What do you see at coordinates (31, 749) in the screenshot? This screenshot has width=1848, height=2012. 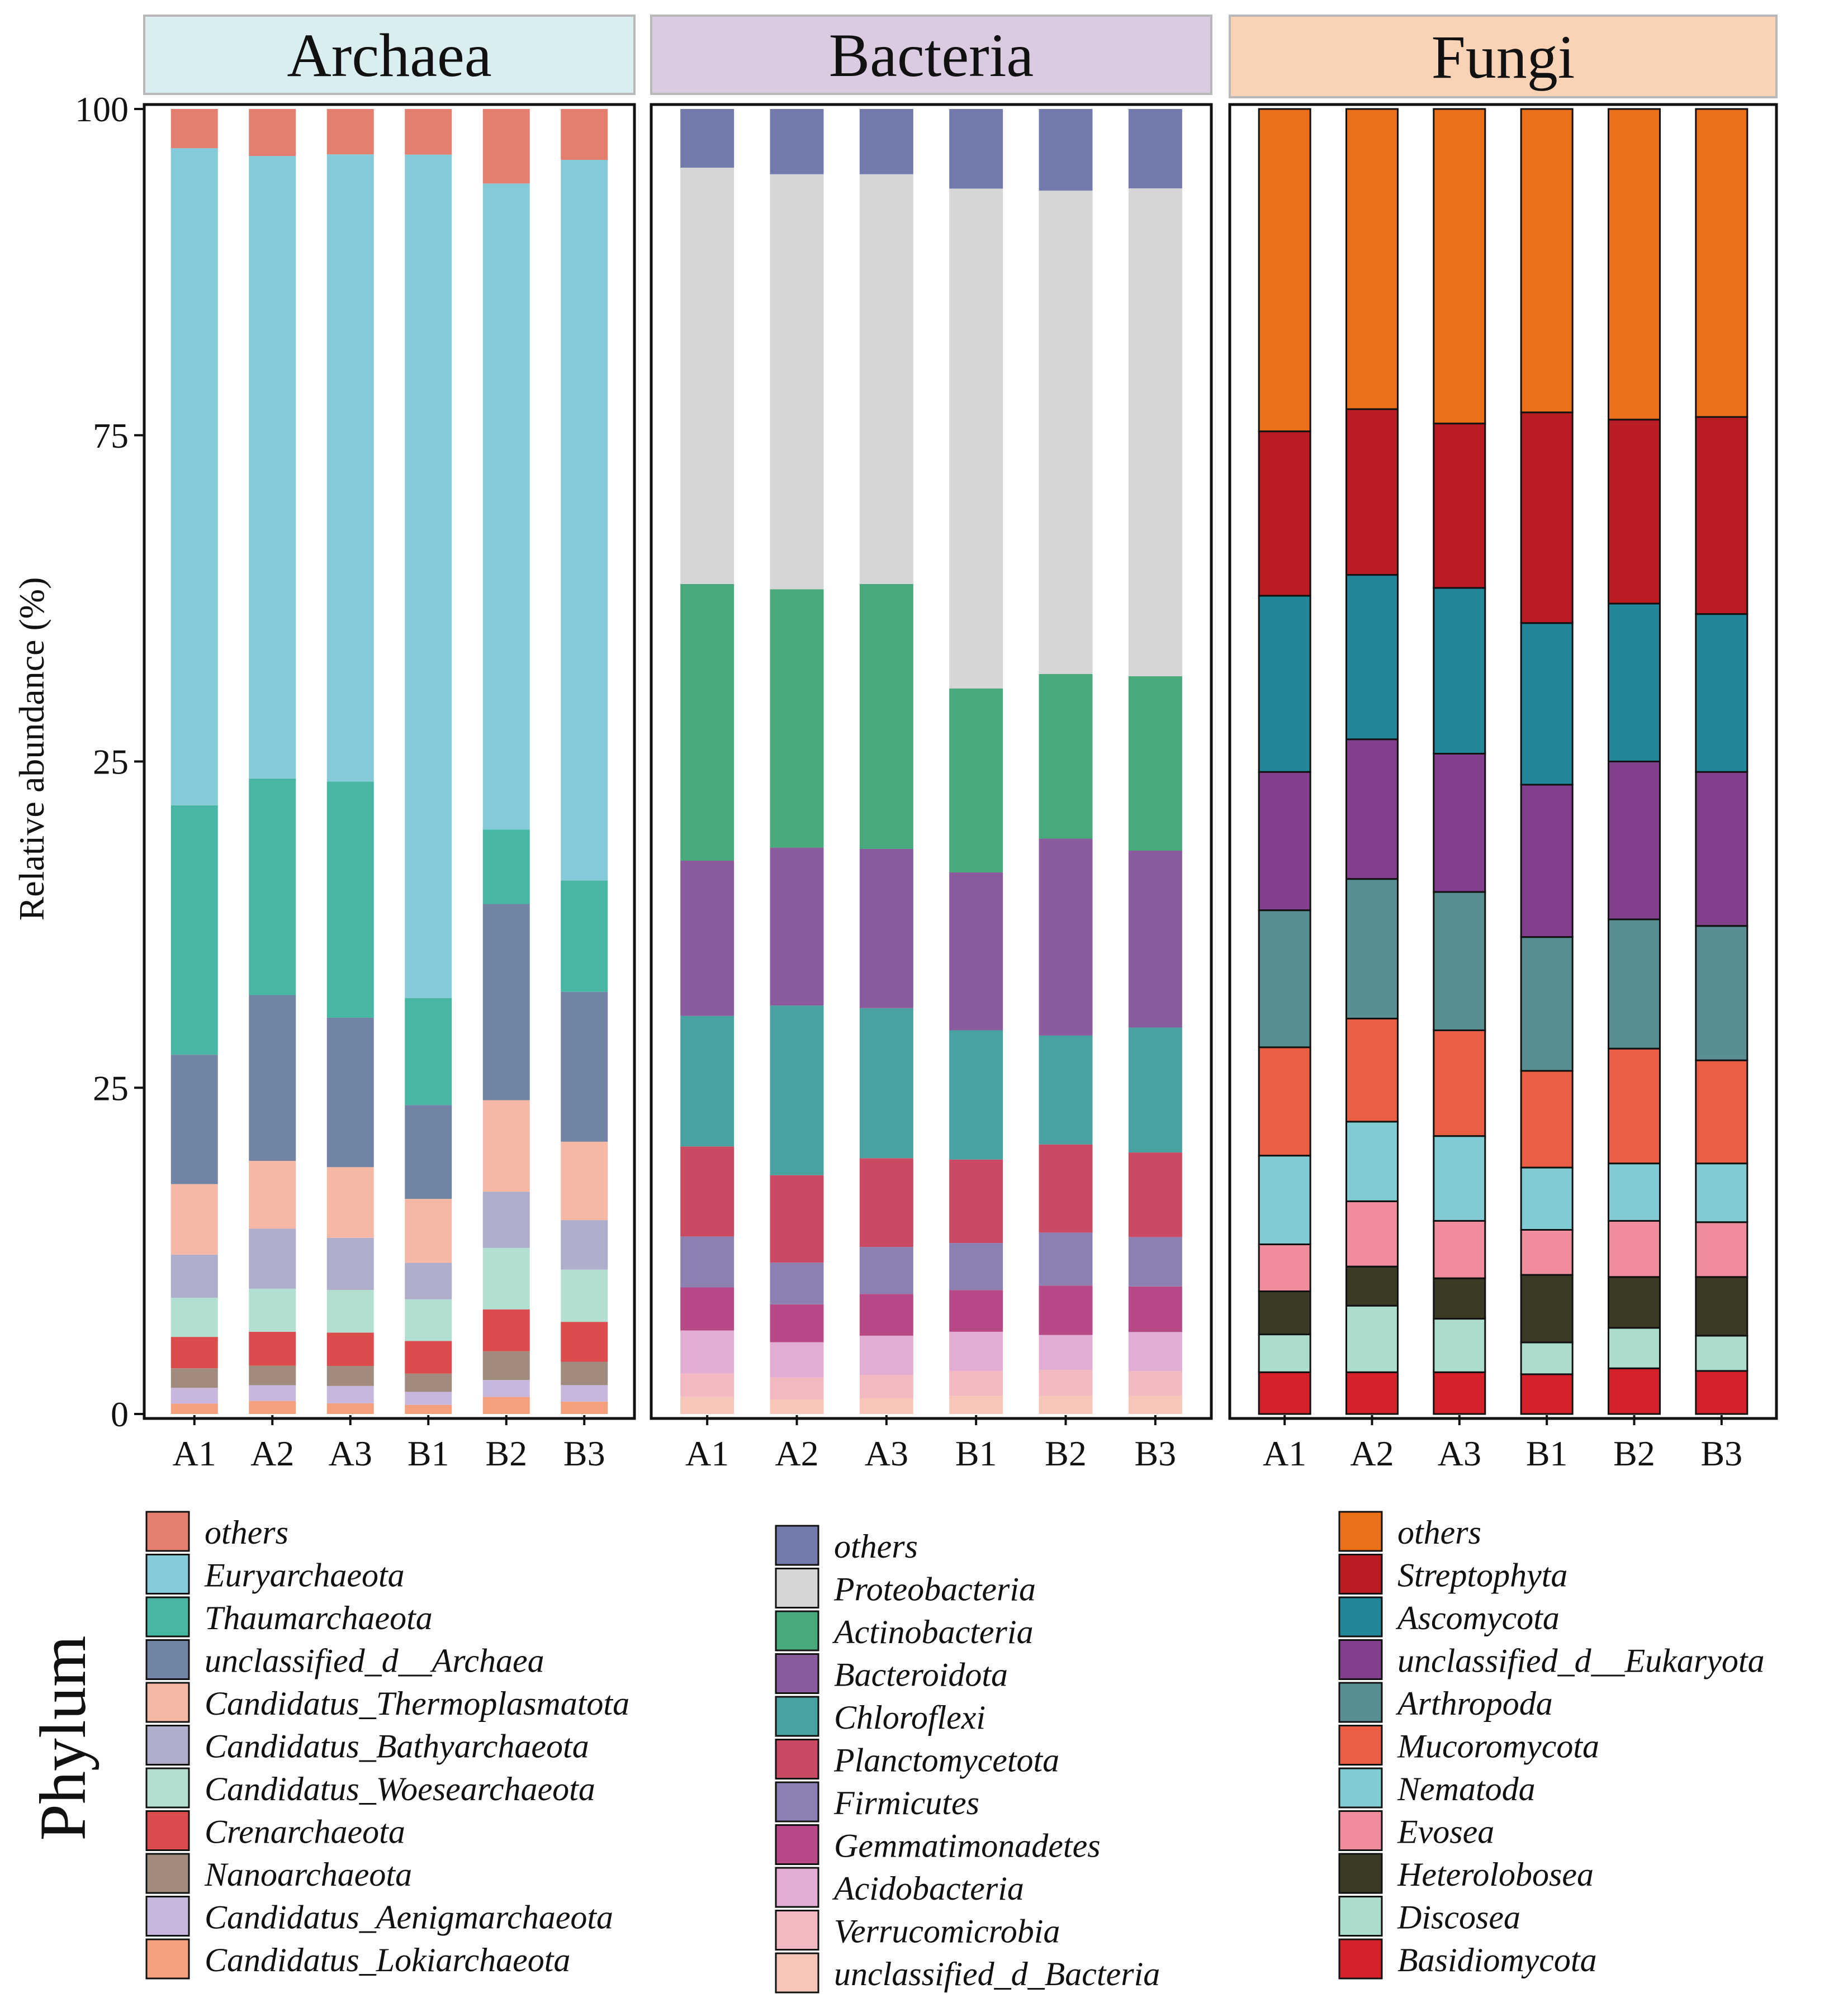 I see `y-axis-title: Relative abundance (%)` at bounding box center [31, 749].